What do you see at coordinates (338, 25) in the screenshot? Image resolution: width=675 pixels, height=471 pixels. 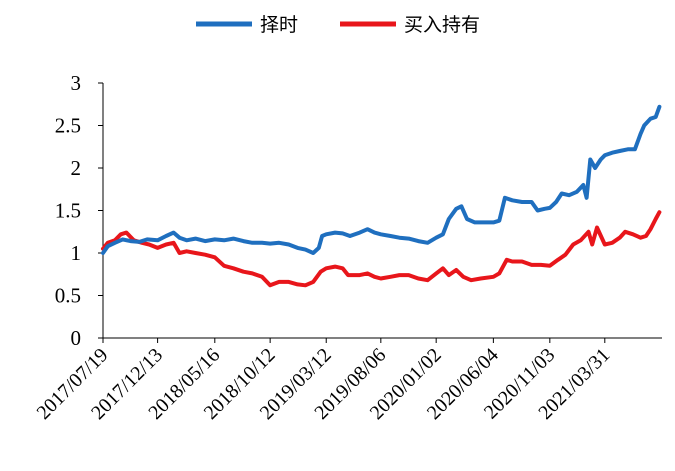 I see `legend: 择时 买入持有` at bounding box center [338, 25].